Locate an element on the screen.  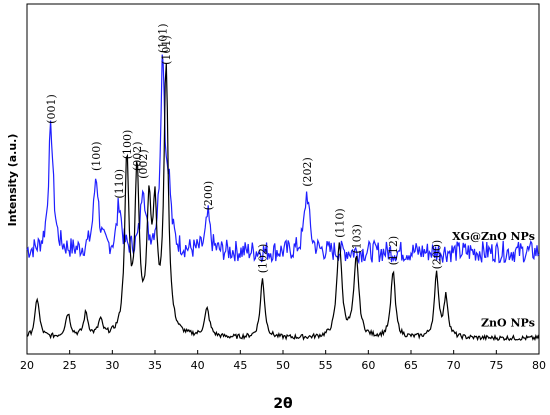
x-tick-label: 75 is located at coordinates (496, 365).